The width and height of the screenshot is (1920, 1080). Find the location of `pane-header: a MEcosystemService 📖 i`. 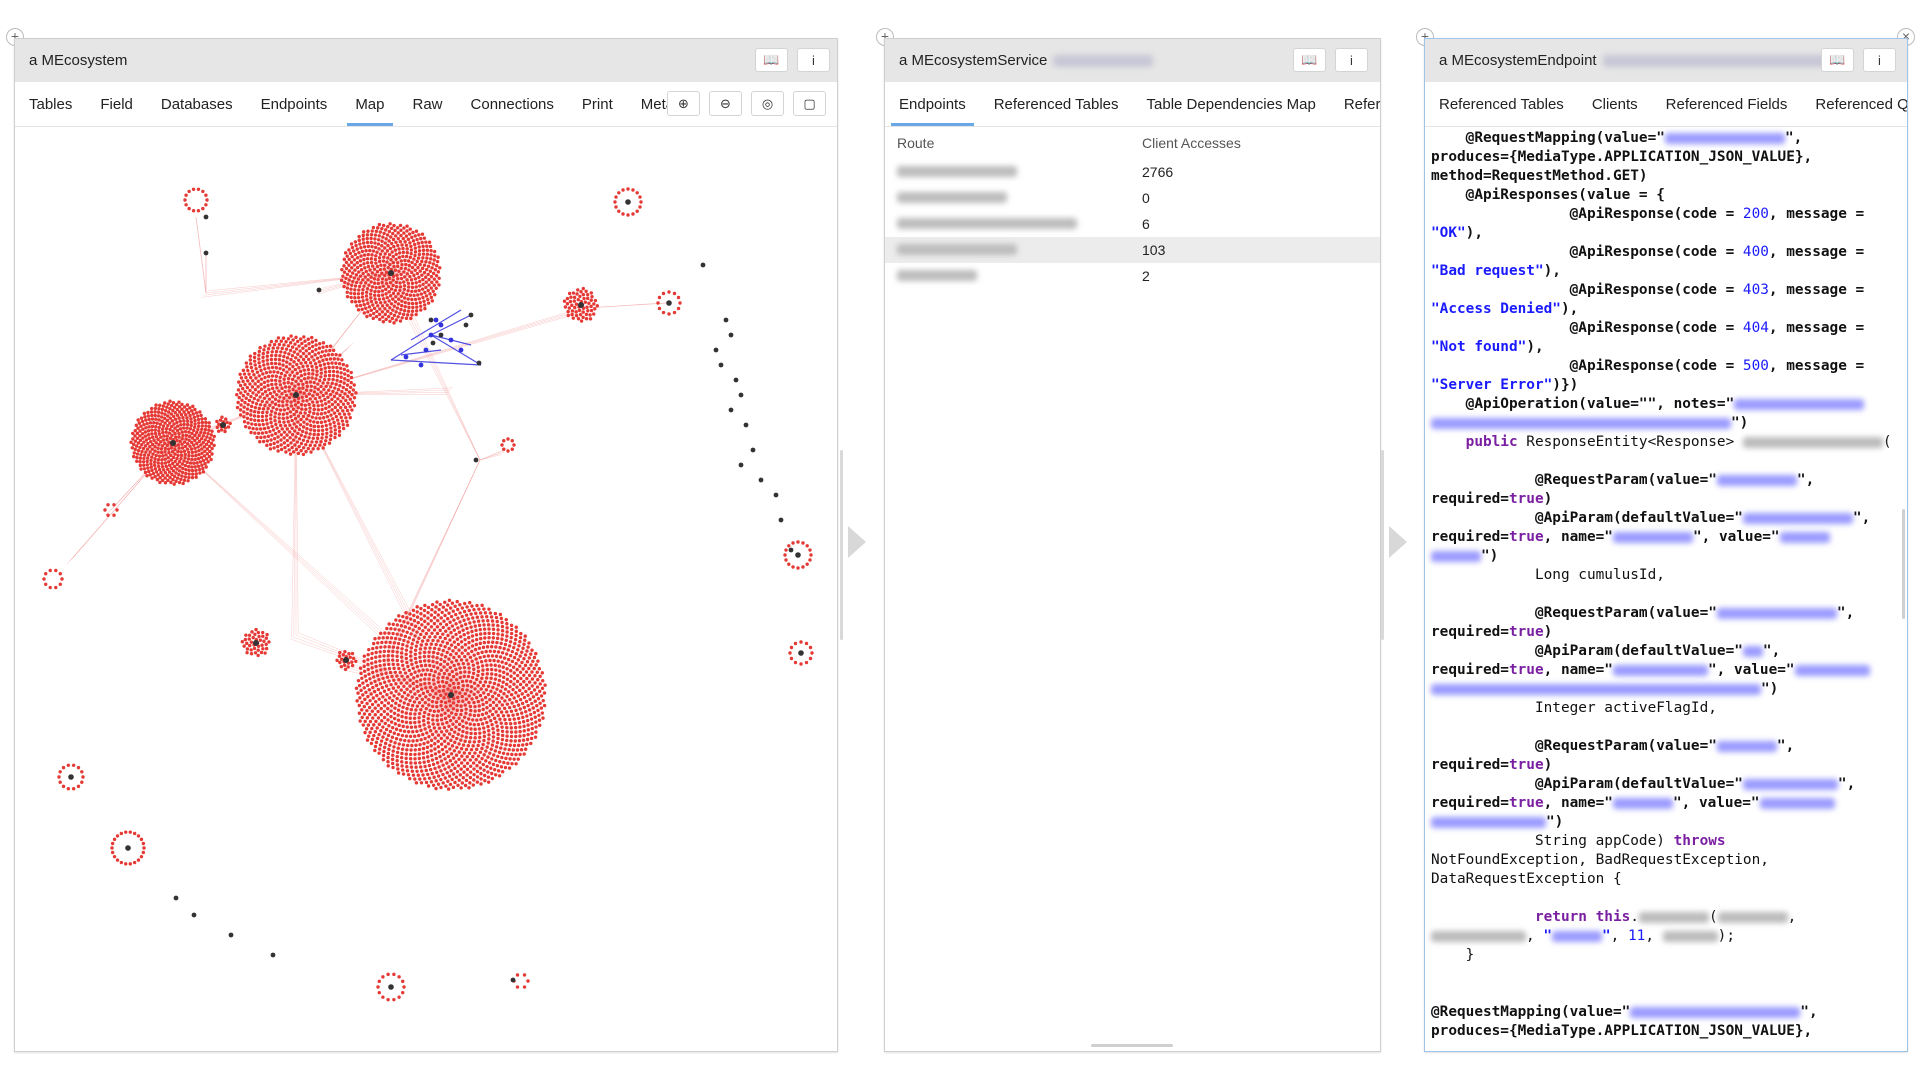

pane-header: a MEcosystemService 📖 i is located at coordinates (1132, 60).